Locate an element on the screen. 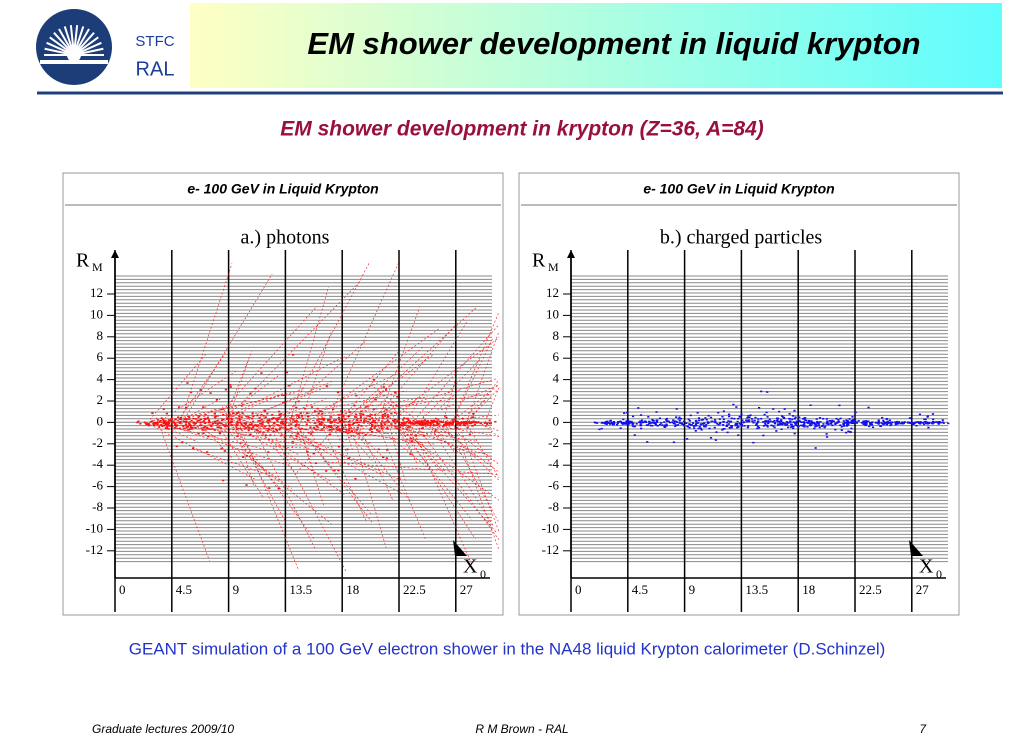  x-tick-label: 13.5 is located at coordinates (756, 589).